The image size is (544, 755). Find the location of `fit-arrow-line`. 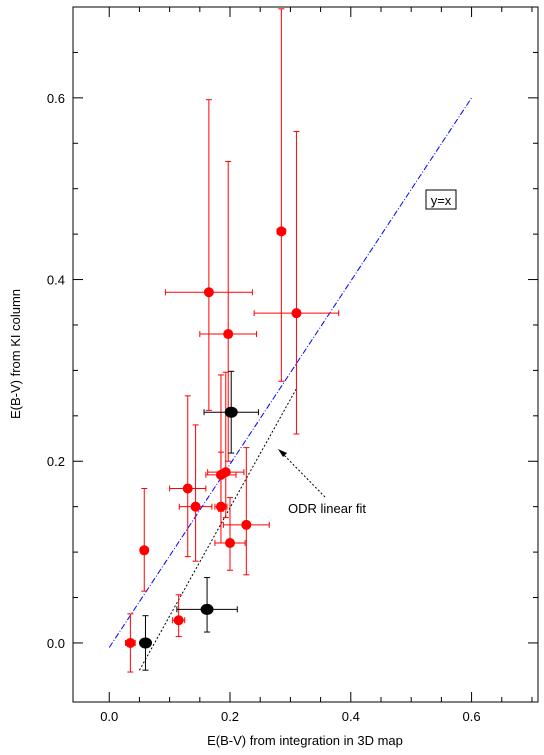

fit-arrow-line is located at coordinates (303, 474).